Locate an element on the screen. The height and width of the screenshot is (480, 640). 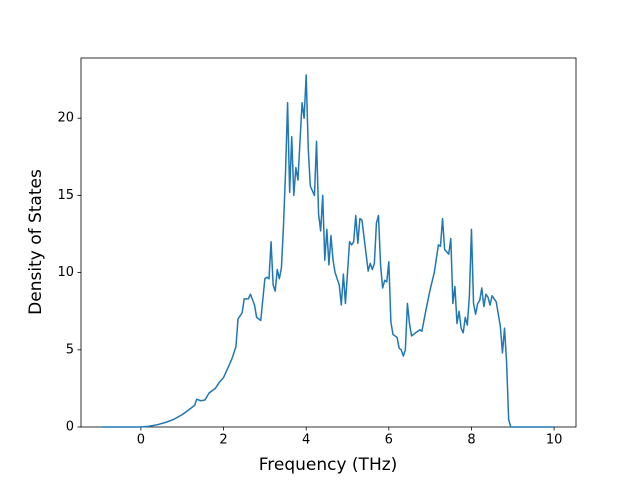
x-tick-label: 10 is located at coordinates (554, 440).